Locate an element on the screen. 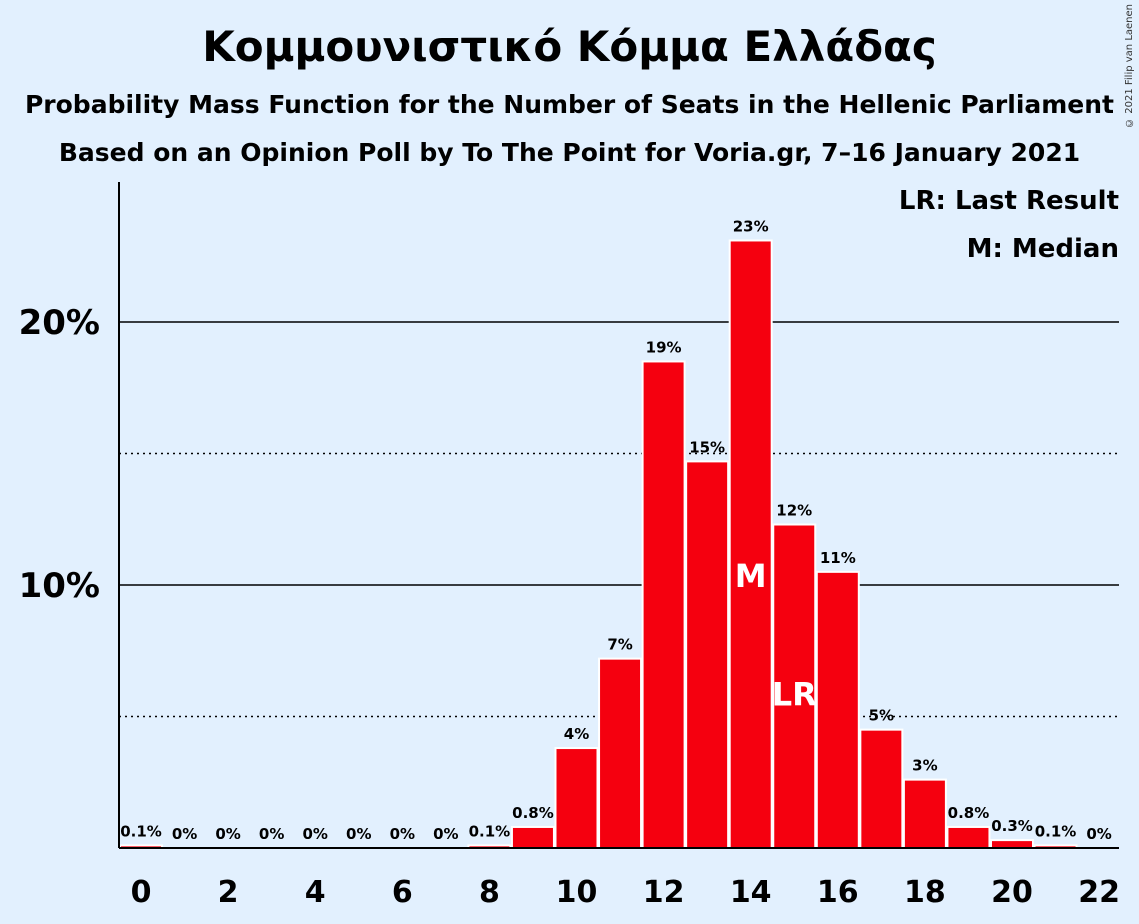 Image resolution: width=1139 pixels, height=924 pixels. x-tick-label: 6 is located at coordinates (402, 892).